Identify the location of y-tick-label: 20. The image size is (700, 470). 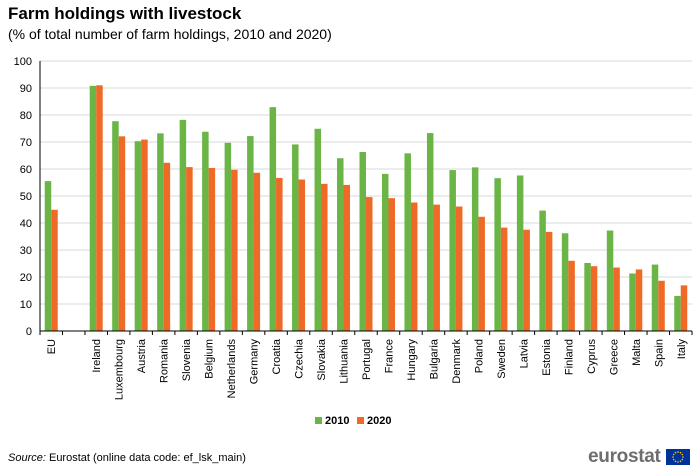
(26, 278).